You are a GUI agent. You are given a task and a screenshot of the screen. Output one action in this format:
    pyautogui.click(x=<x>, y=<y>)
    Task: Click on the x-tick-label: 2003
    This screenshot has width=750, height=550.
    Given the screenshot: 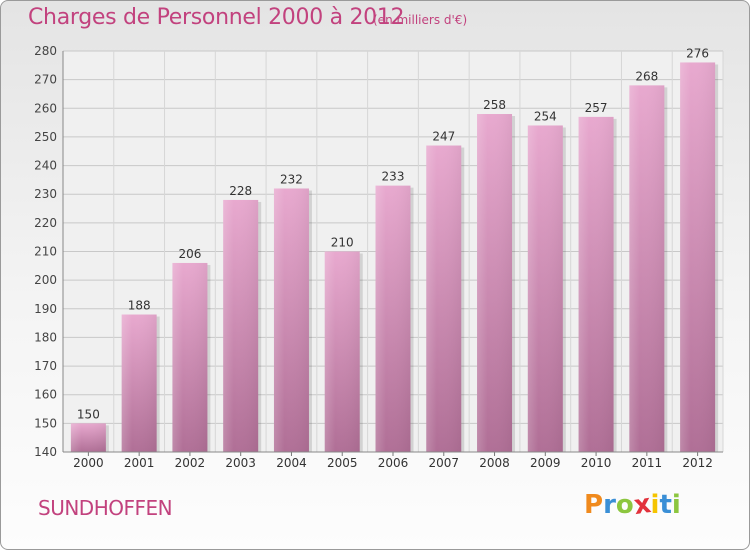 What is the action you would take?
    pyautogui.click(x=240, y=463)
    